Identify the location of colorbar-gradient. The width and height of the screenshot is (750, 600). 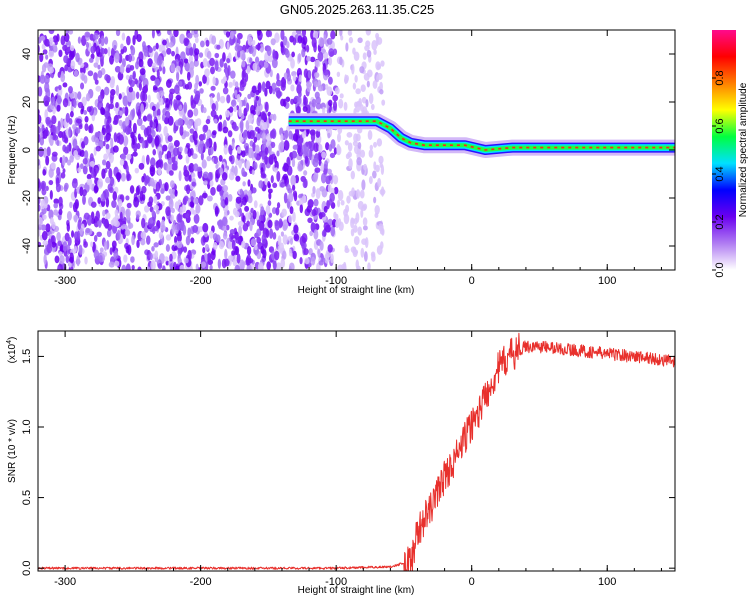
(724, 150).